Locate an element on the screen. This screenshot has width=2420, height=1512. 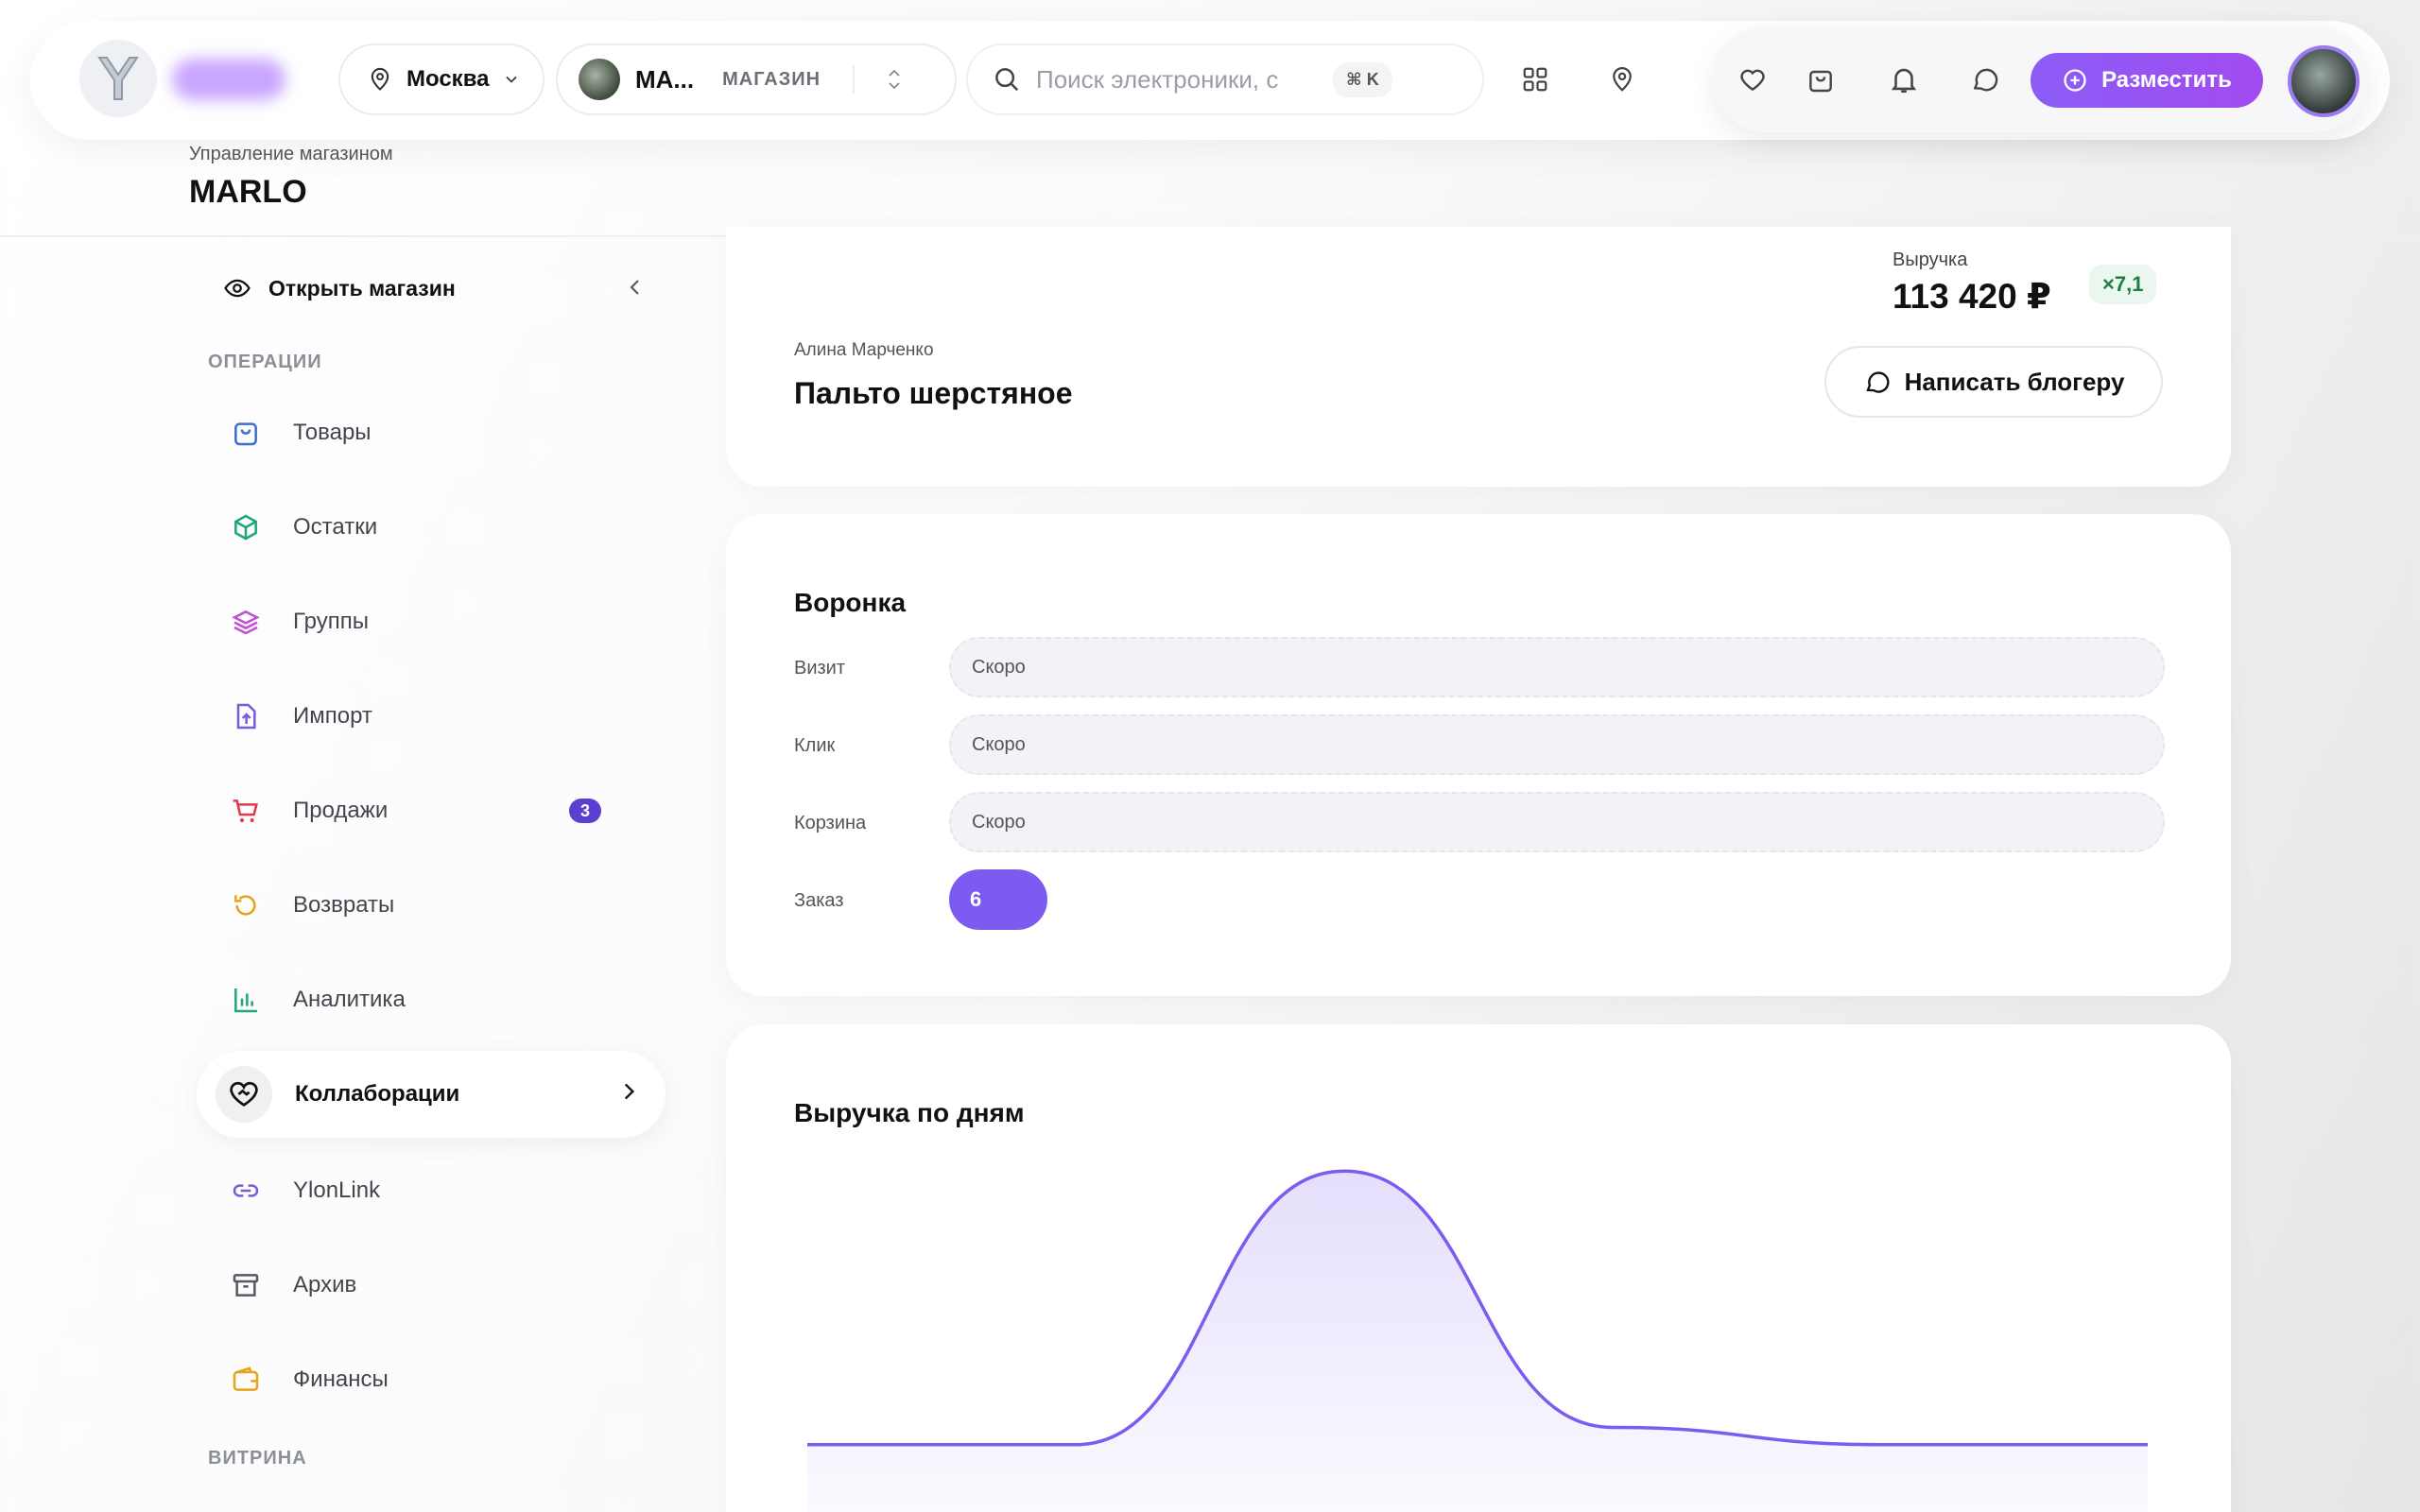
import-icon is located at coordinates (246, 716).